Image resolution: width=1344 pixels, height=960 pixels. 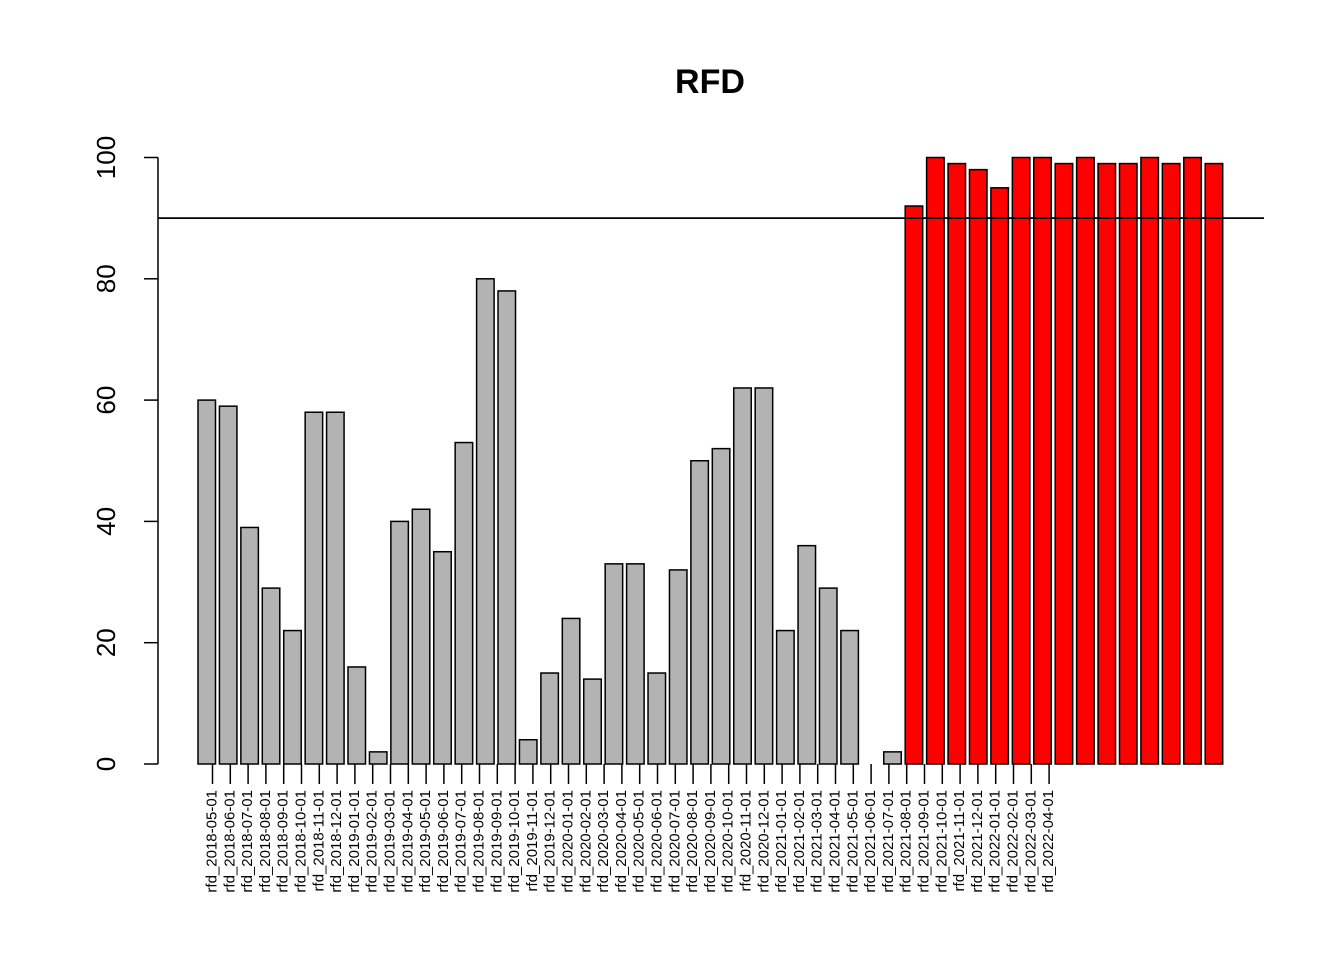 What do you see at coordinates (1030, 841) in the screenshot?
I see `x-tick-label: rfd_2022-03-01` at bounding box center [1030, 841].